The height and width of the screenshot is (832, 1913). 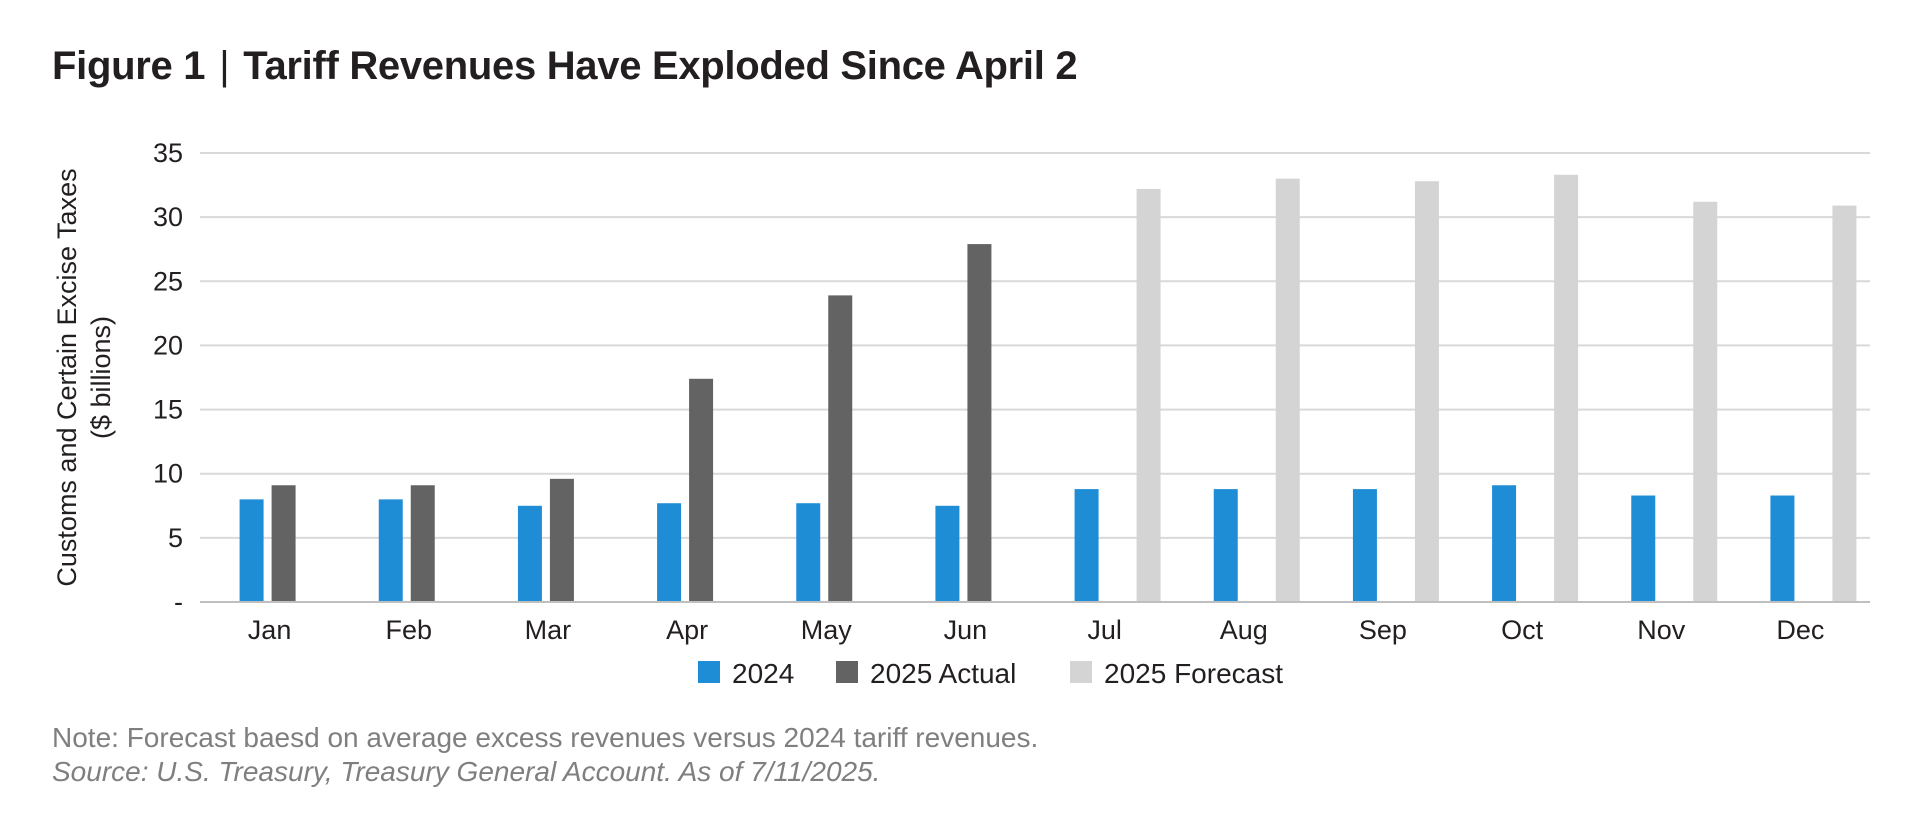 What do you see at coordinates (1383, 630) in the screenshot?
I see `x-tick-label: Sep` at bounding box center [1383, 630].